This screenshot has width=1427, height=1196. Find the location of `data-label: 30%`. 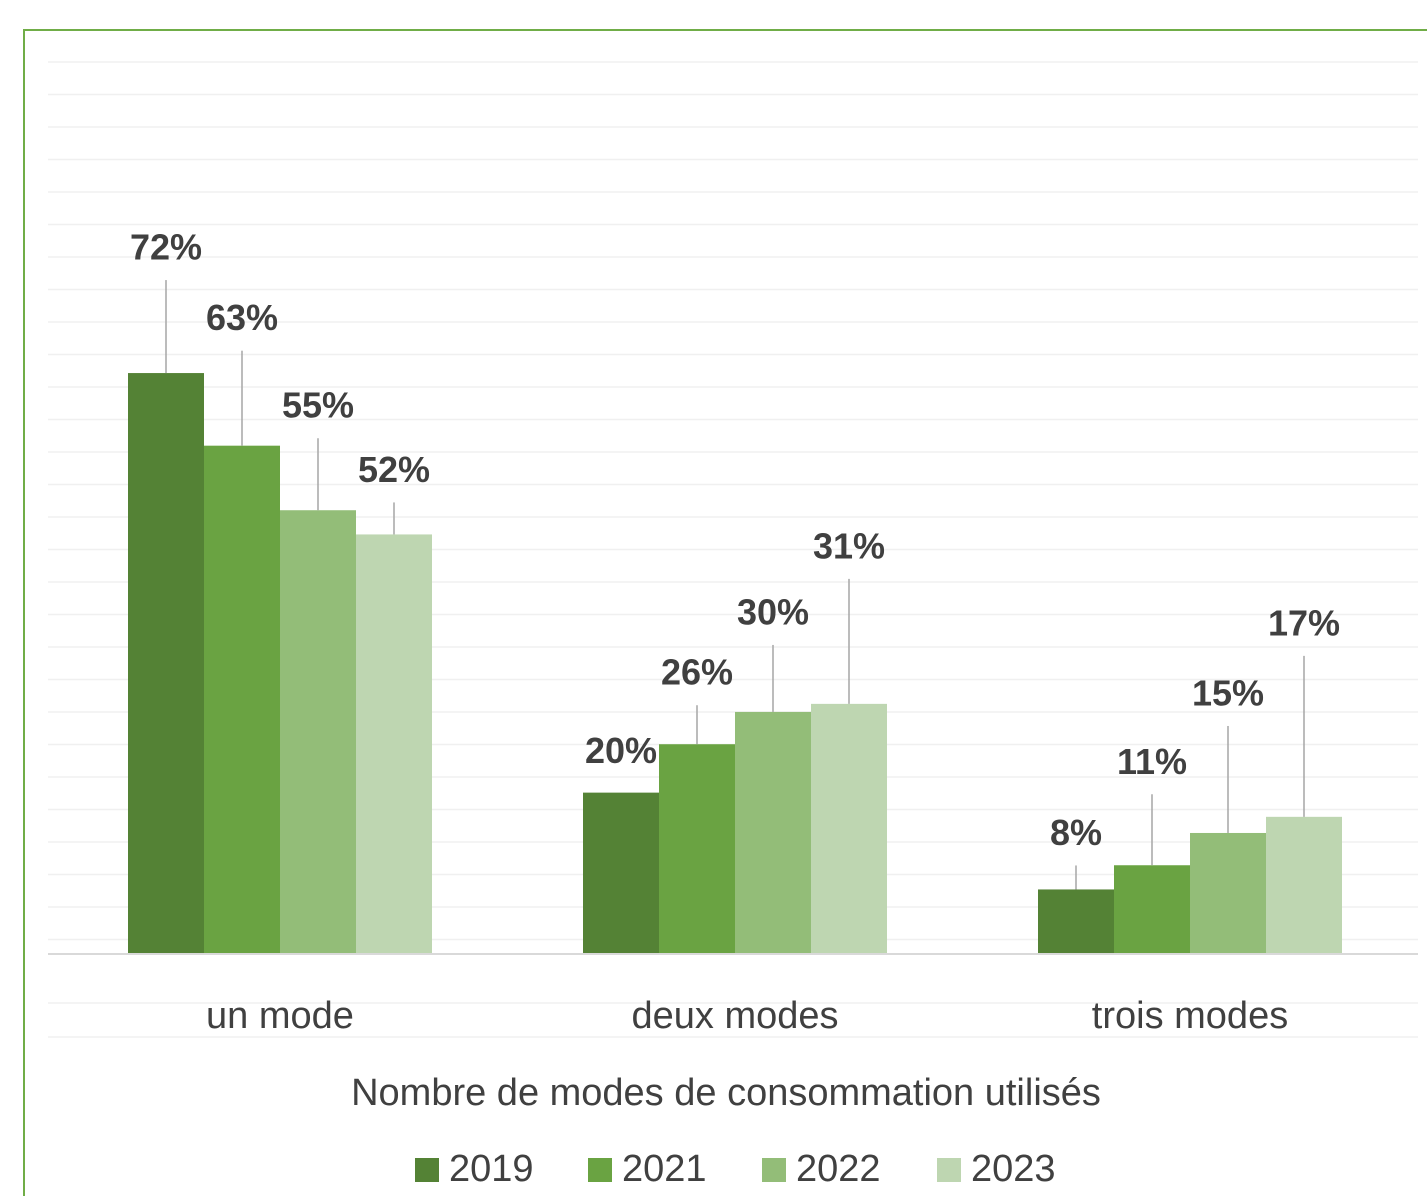

data-label: 30% is located at coordinates (773, 611).